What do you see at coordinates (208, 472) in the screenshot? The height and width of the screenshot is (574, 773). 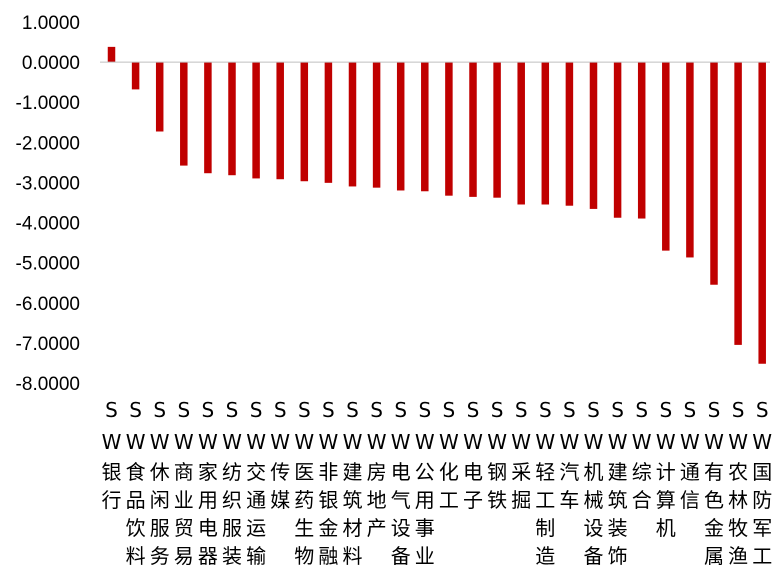 I see `x-tick-label-char: 家` at bounding box center [208, 472].